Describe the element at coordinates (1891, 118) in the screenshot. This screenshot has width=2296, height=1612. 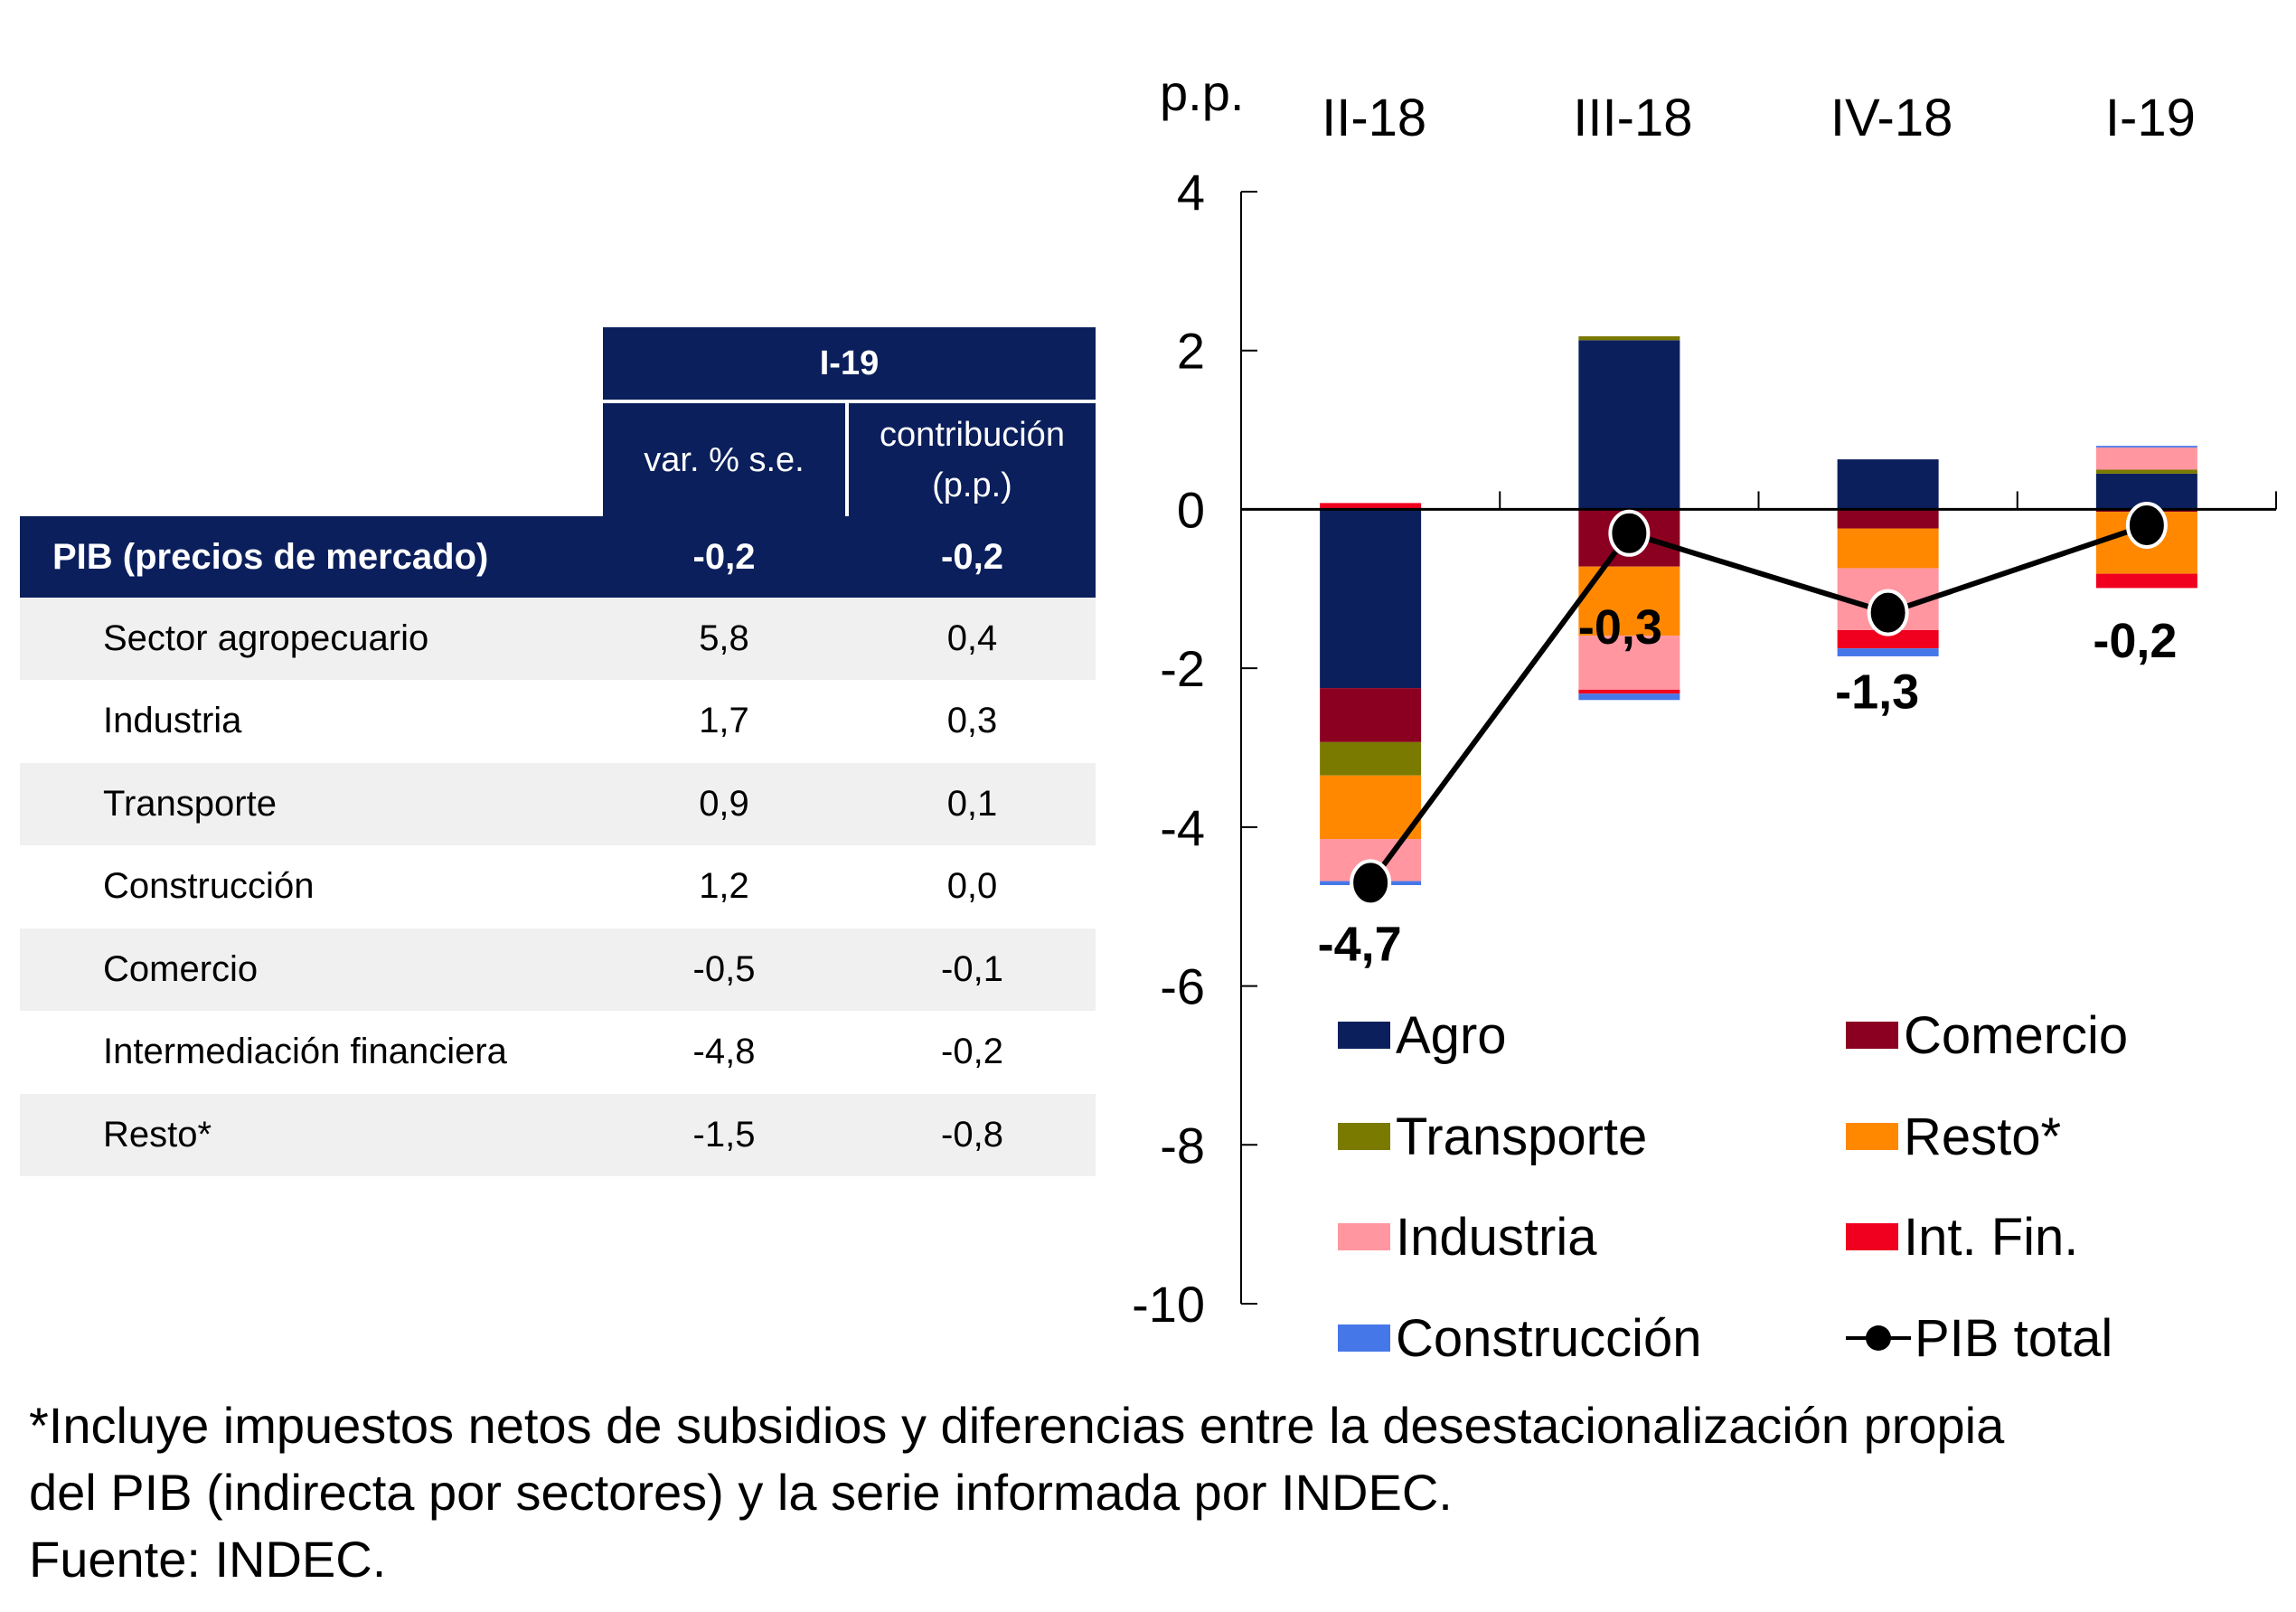
I see `category-label: IV-18` at that location.